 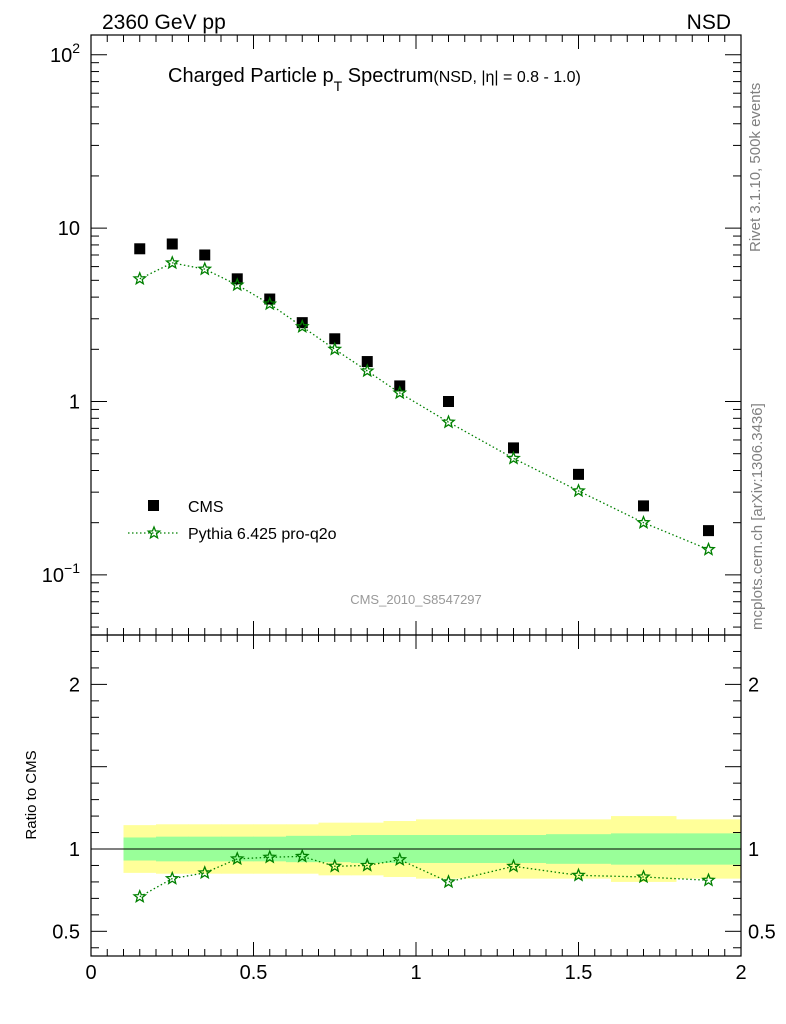 I want to click on main-ytick-label: 10², so click(x=65, y=53).